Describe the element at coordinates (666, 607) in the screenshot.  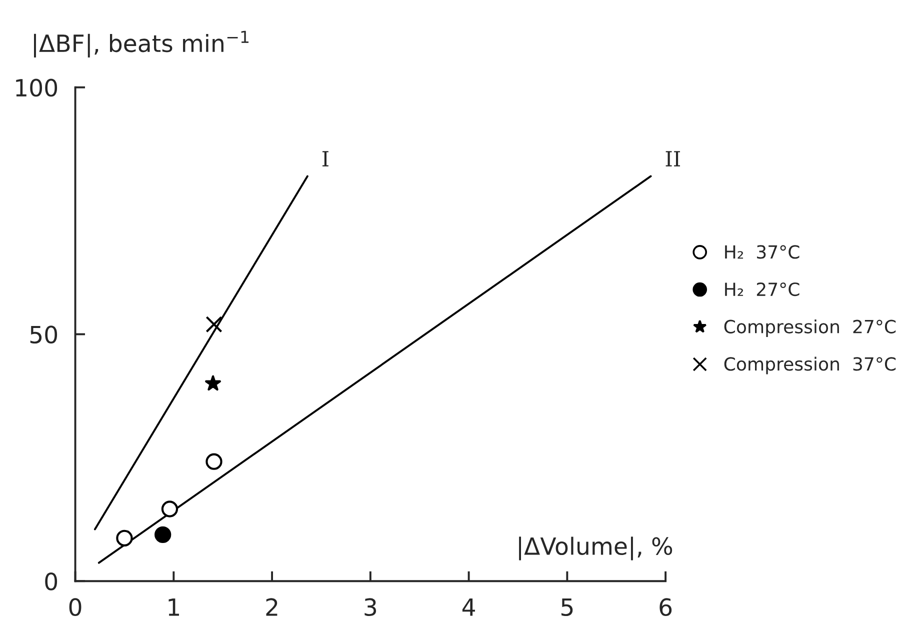
I see `x-tick-label: 6` at that location.